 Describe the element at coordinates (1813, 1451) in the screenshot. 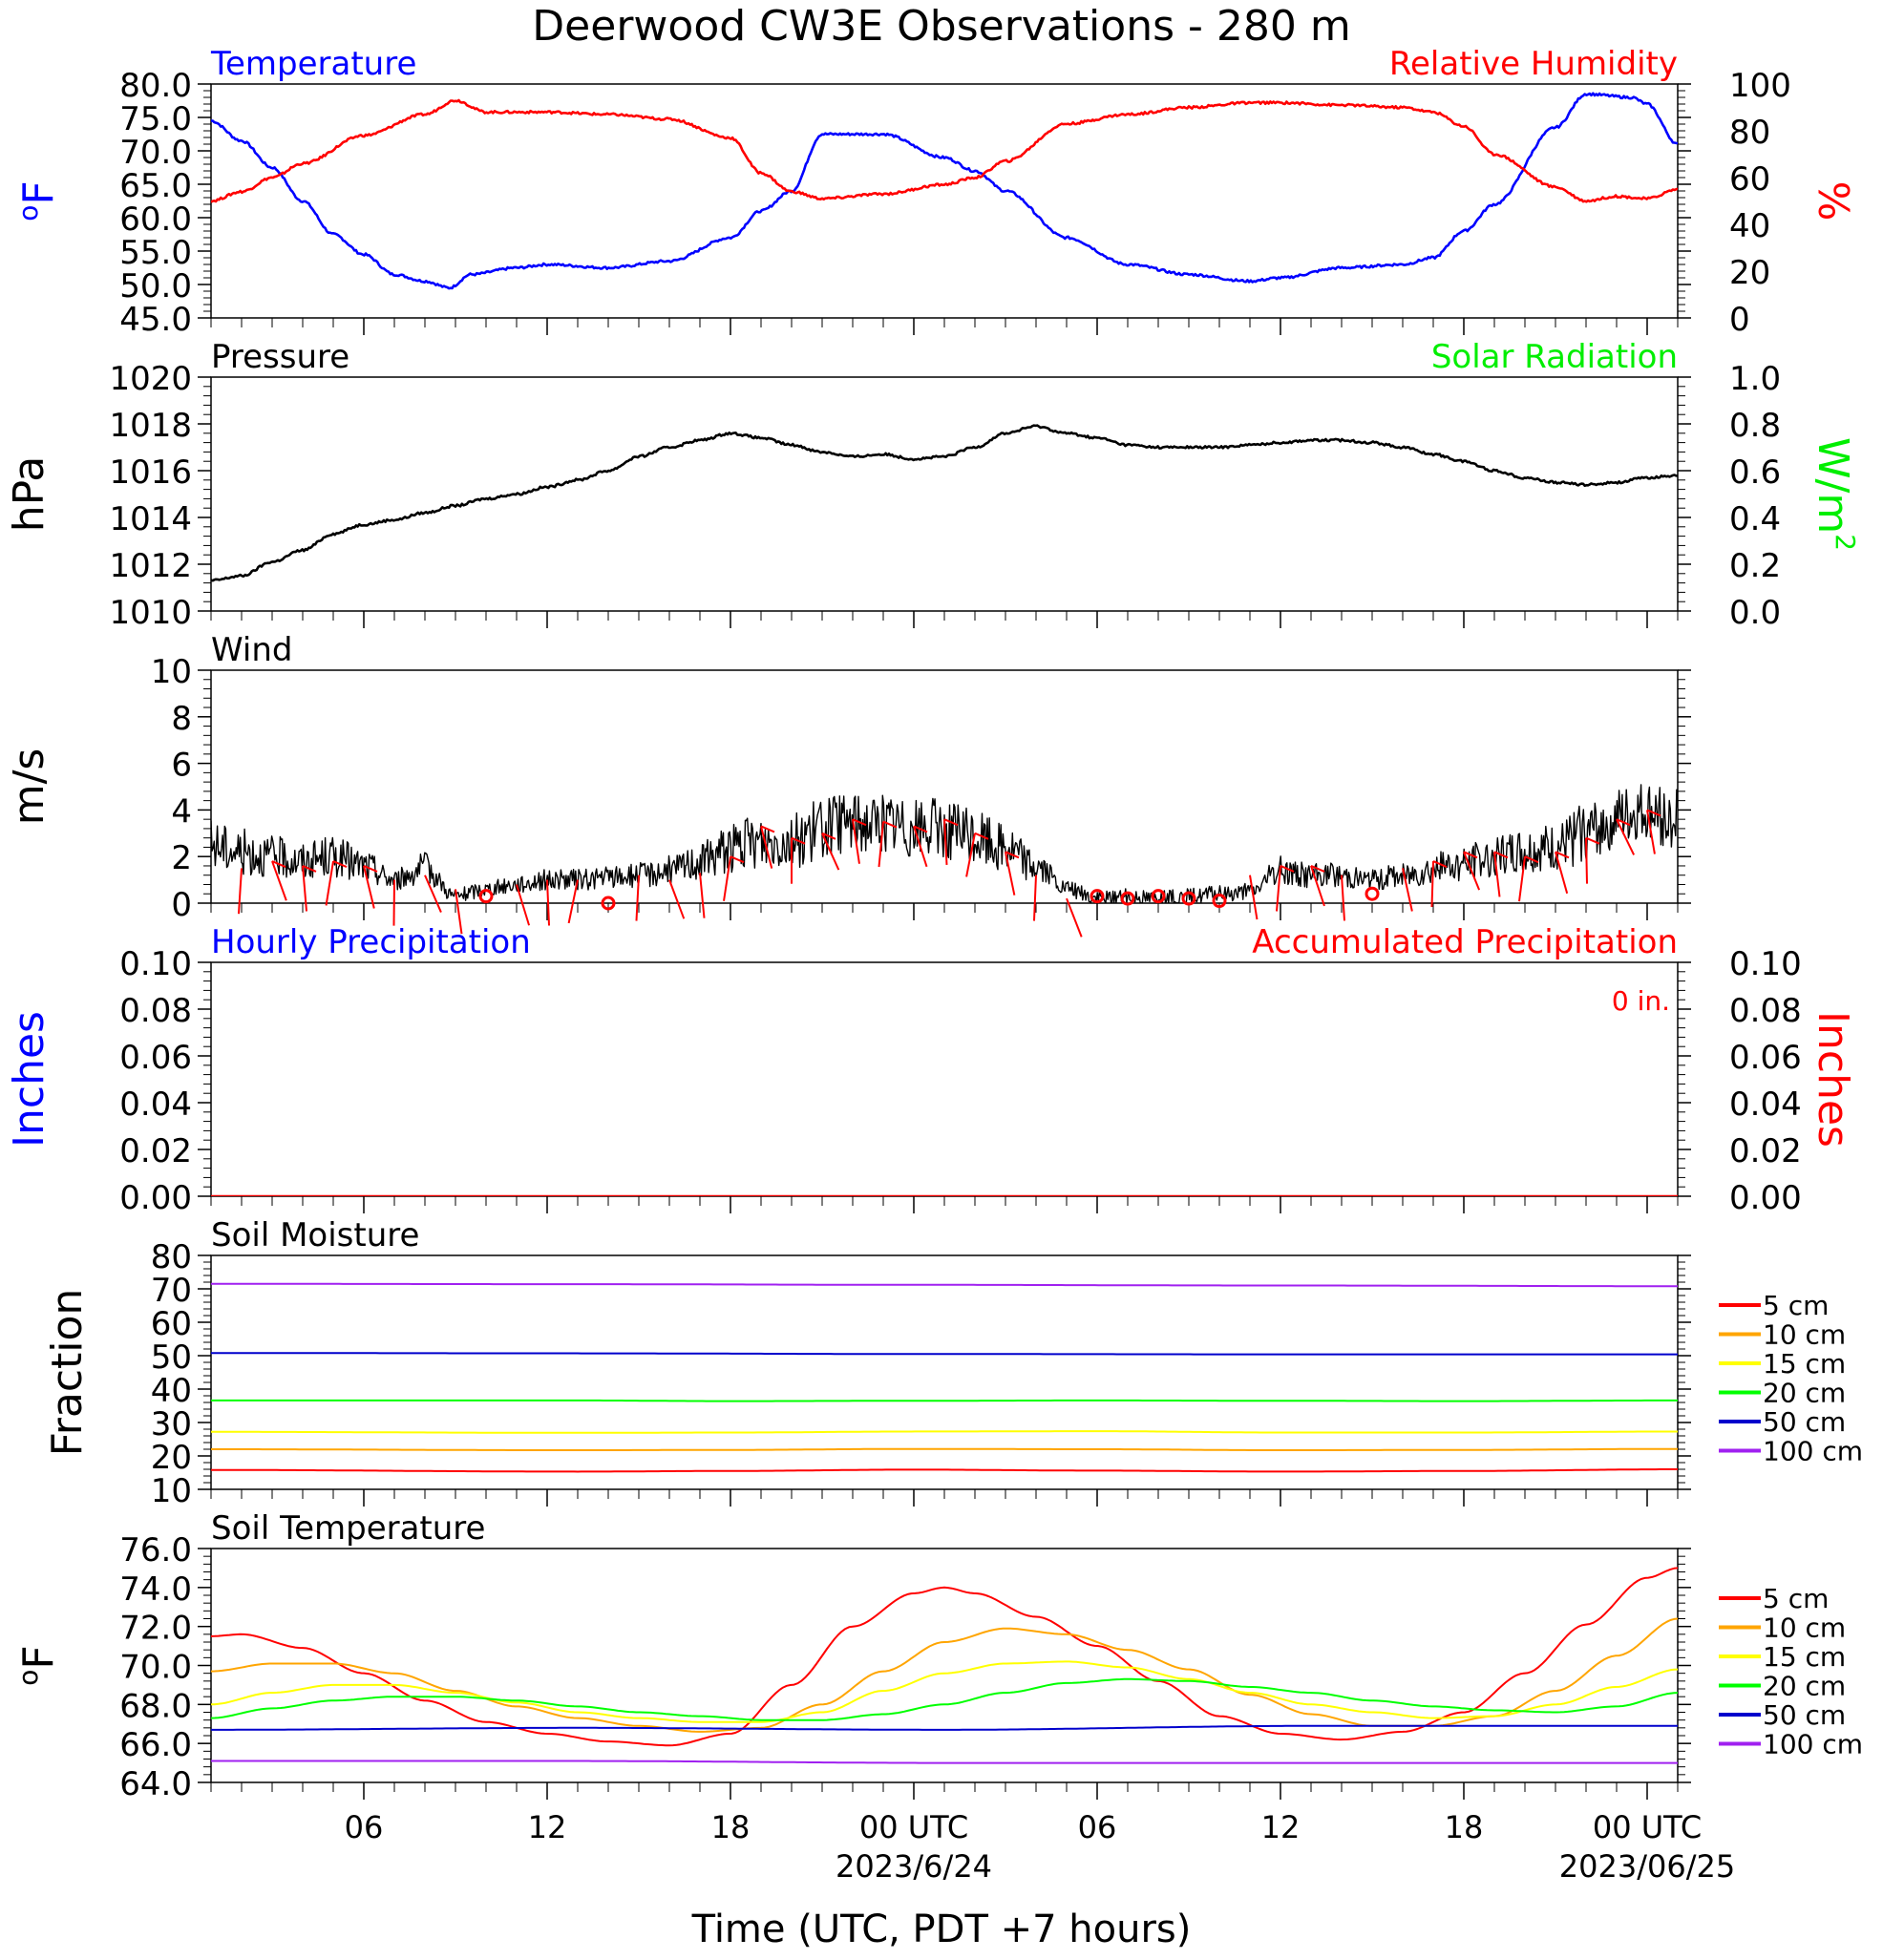

I see `legend-label: 100 cm` at that location.